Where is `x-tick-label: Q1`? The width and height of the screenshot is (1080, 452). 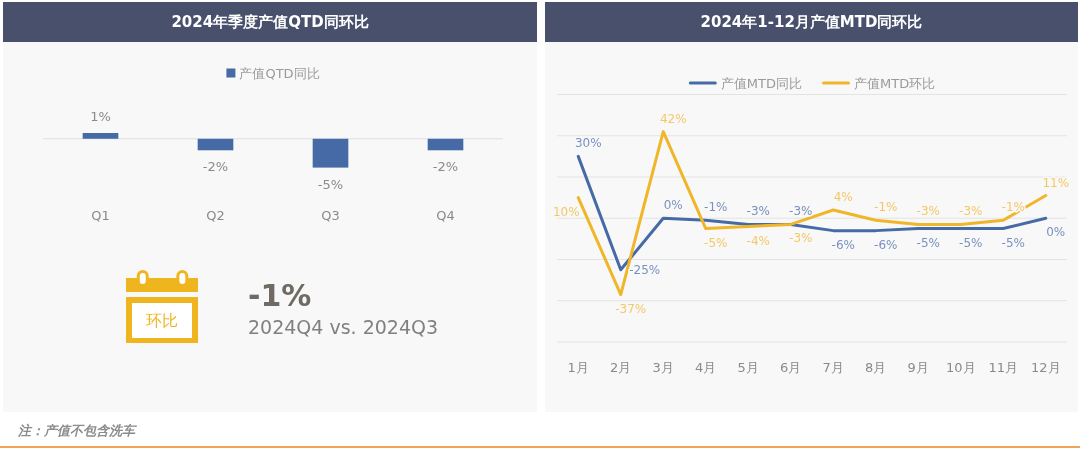 x-tick-label: Q1 is located at coordinates (100, 215).